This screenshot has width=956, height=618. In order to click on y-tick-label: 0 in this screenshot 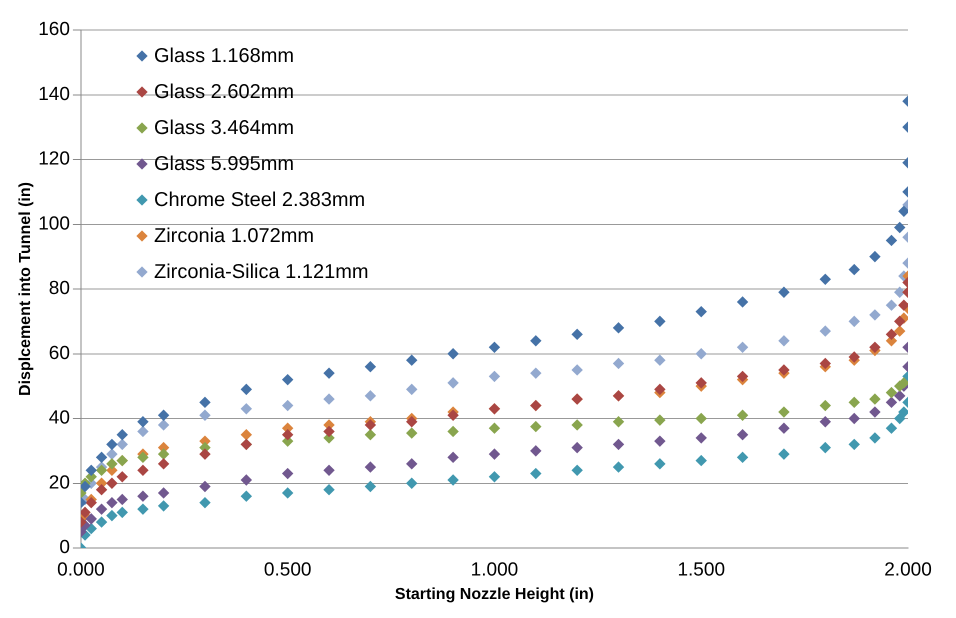, I will do `click(64, 547)`.